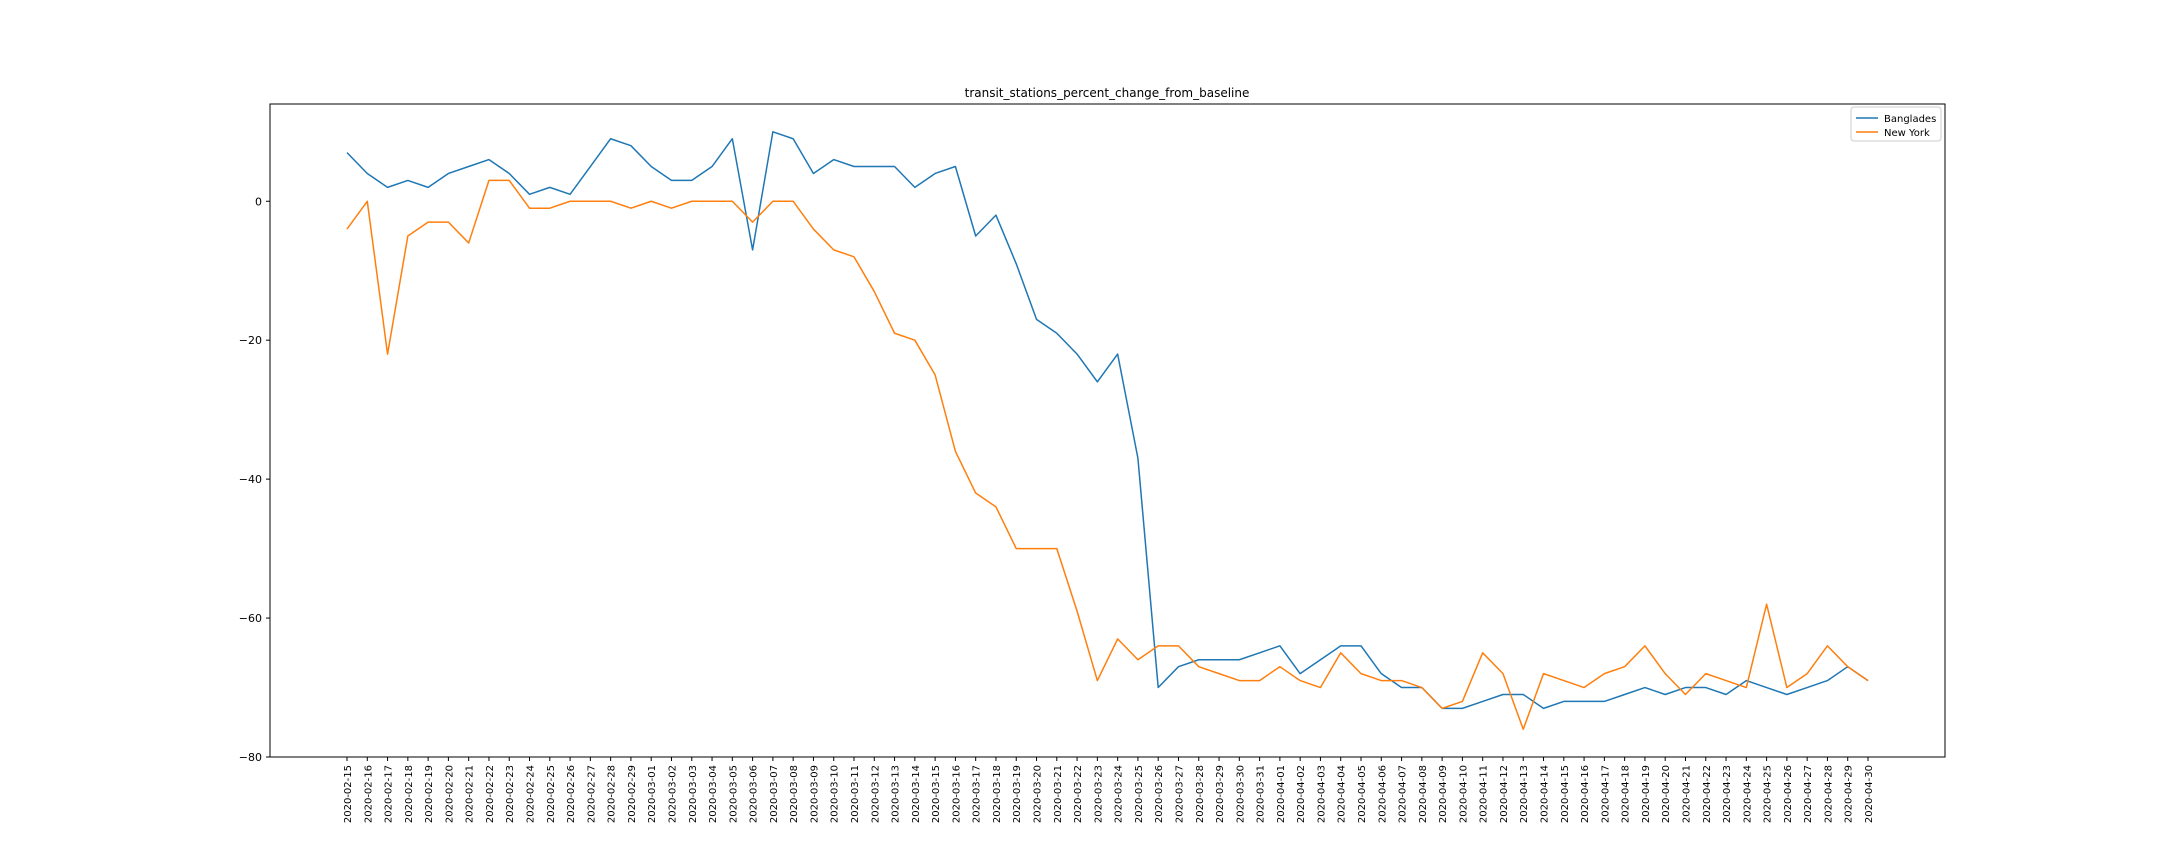 Image resolution: width=2160 pixels, height=868 pixels. Describe the element at coordinates (250, 618) in the screenshot. I see `y-tick-label: −60` at that location.